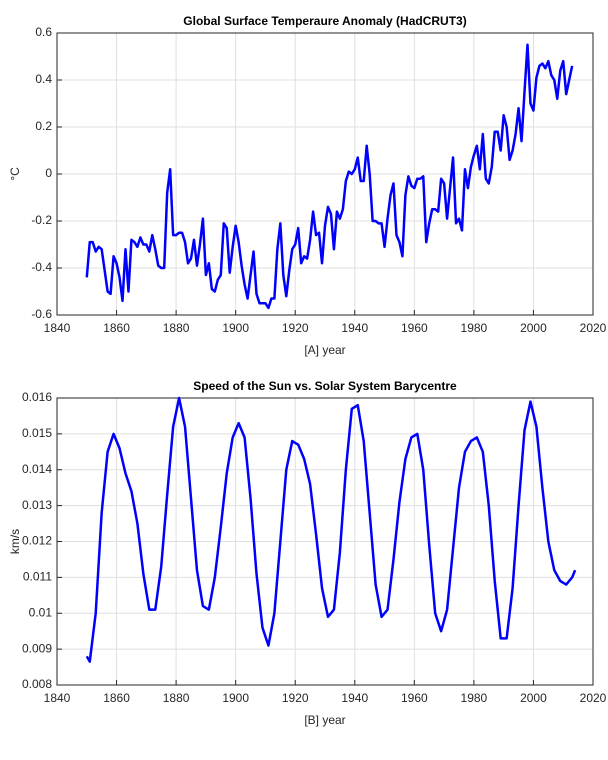 The width and height of the screenshot is (608, 760). Describe the element at coordinates (43, 79) in the screenshot. I see `y-tick-label: 0.4` at that location.